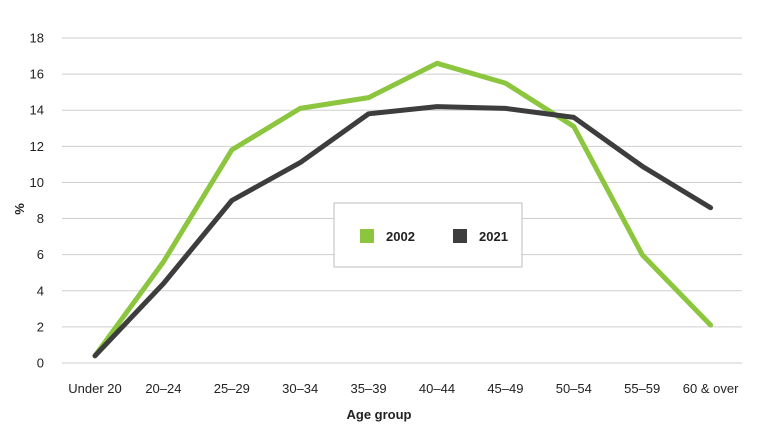 This screenshot has width=768, height=432. Describe the element at coordinates (40, 290) in the screenshot. I see `y-tick-label: 4` at that location.